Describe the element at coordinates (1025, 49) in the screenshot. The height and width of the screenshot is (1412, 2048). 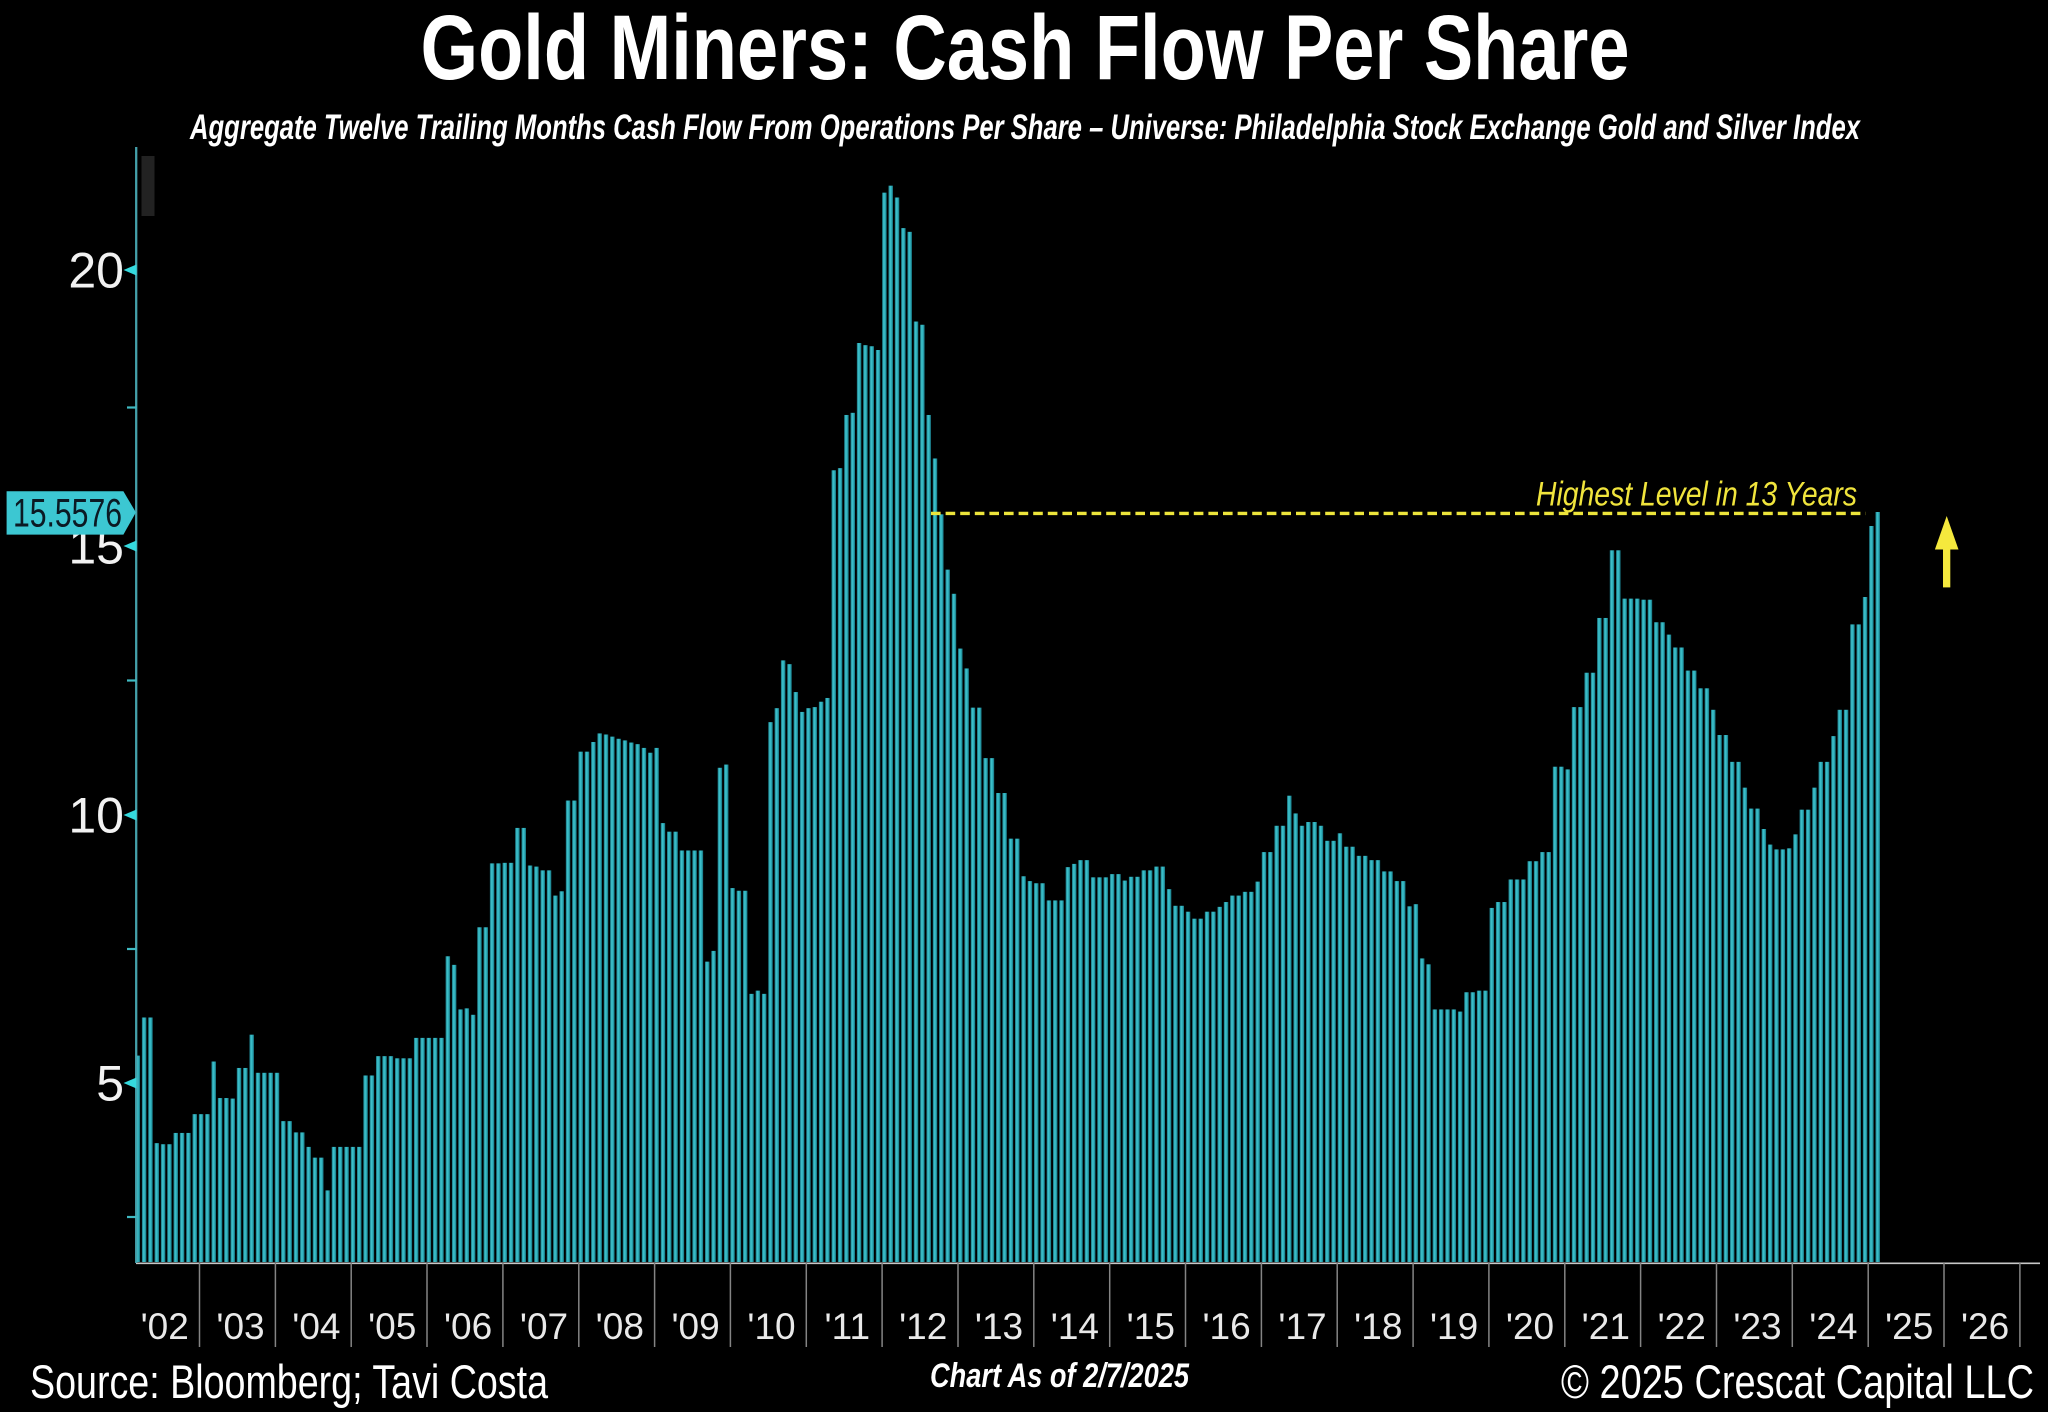
I see `svg-text:Gold Miners: Cash Flow Per Sha: Gold Miners: Cash Flow Per Share` at that location.